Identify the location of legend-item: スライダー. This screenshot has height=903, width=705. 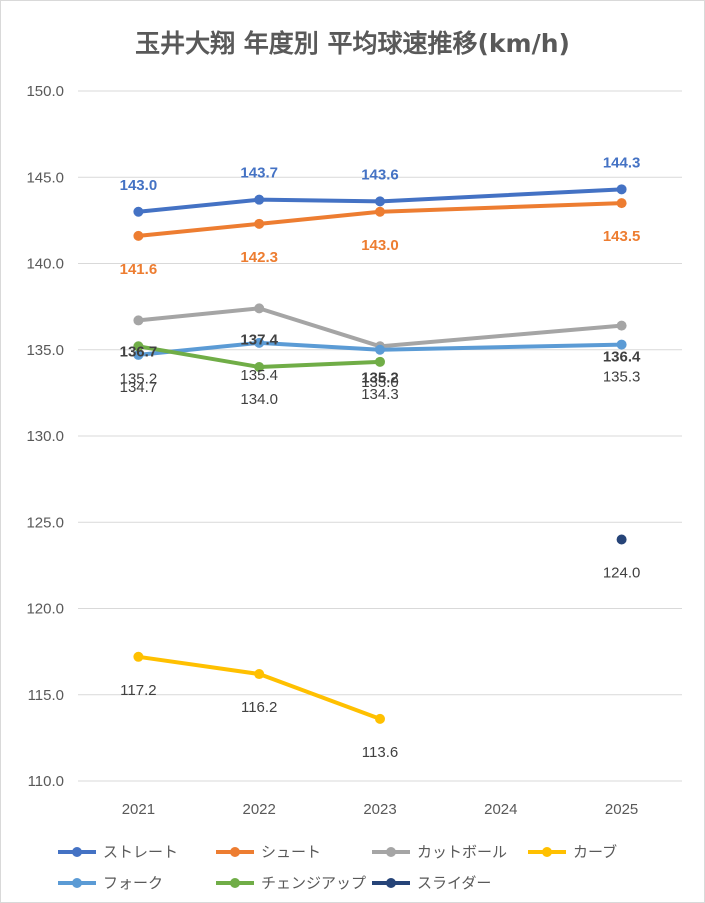
(431, 883).